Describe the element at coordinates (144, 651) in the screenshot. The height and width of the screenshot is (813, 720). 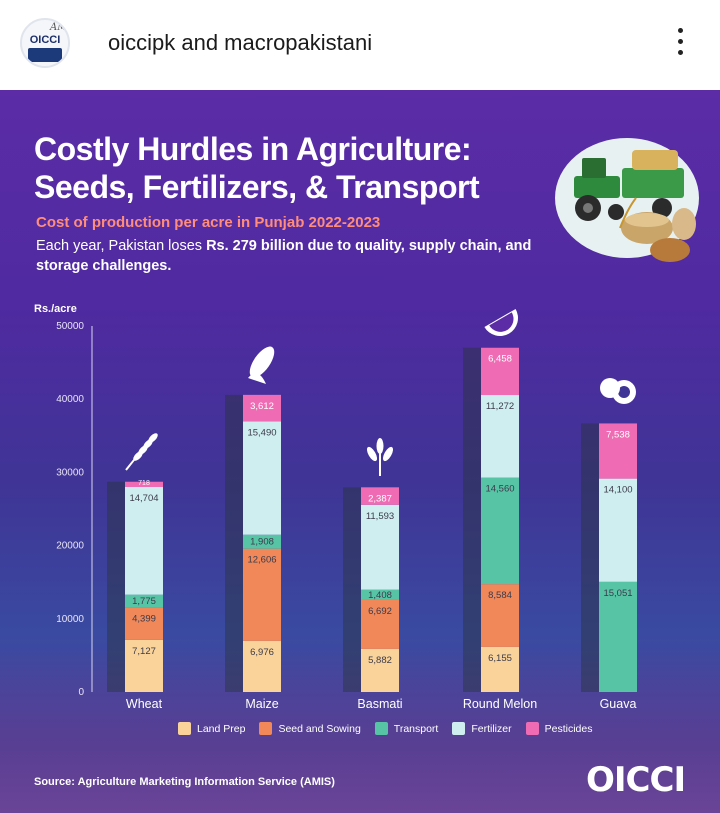
I see `bar-value-label: 7,127` at that location.